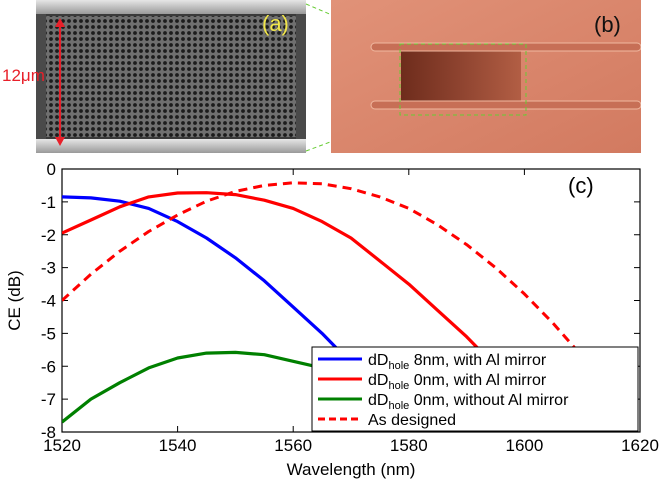  I want to click on scale-arrow-up-icon, so click(60, 22).